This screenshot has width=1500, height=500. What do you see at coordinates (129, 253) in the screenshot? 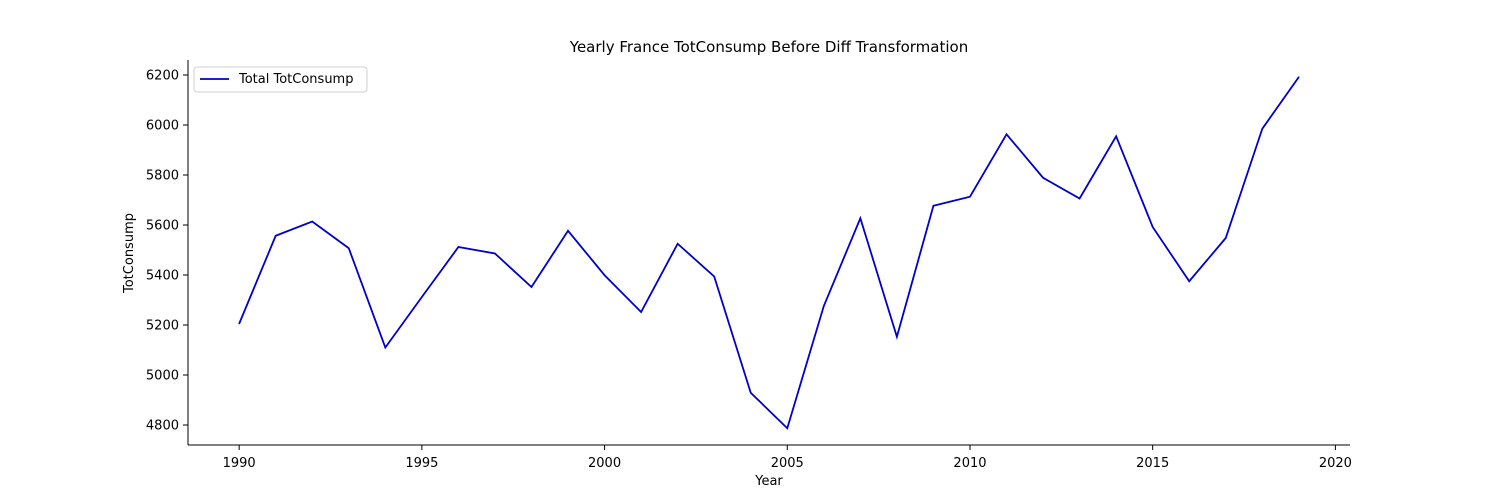
I see `y-axis-title: TotConsump` at bounding box center [129, 253].